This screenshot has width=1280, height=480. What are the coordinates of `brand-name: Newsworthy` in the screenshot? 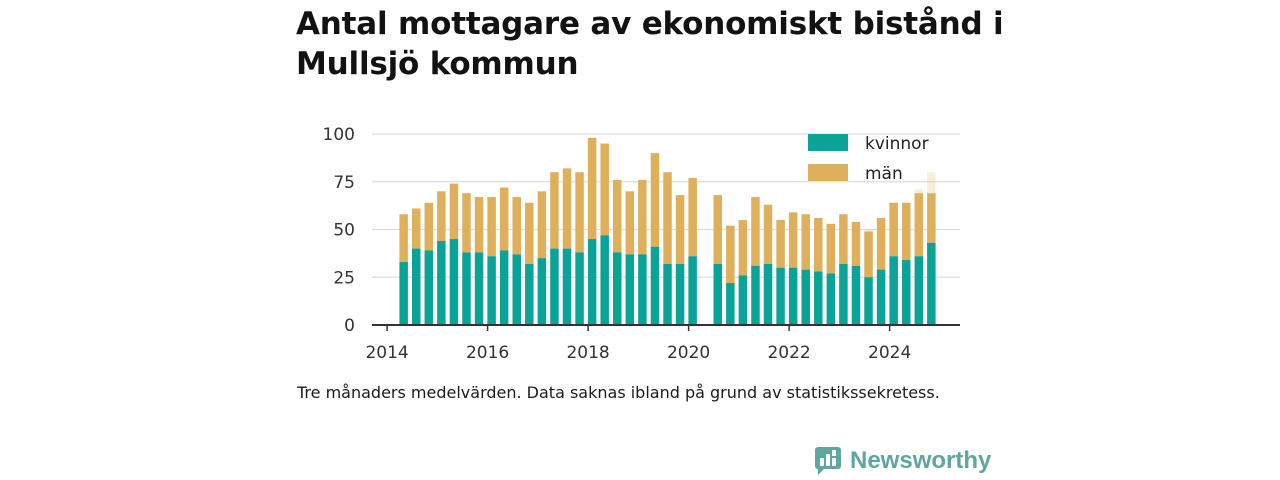 It's located at (921, 460).